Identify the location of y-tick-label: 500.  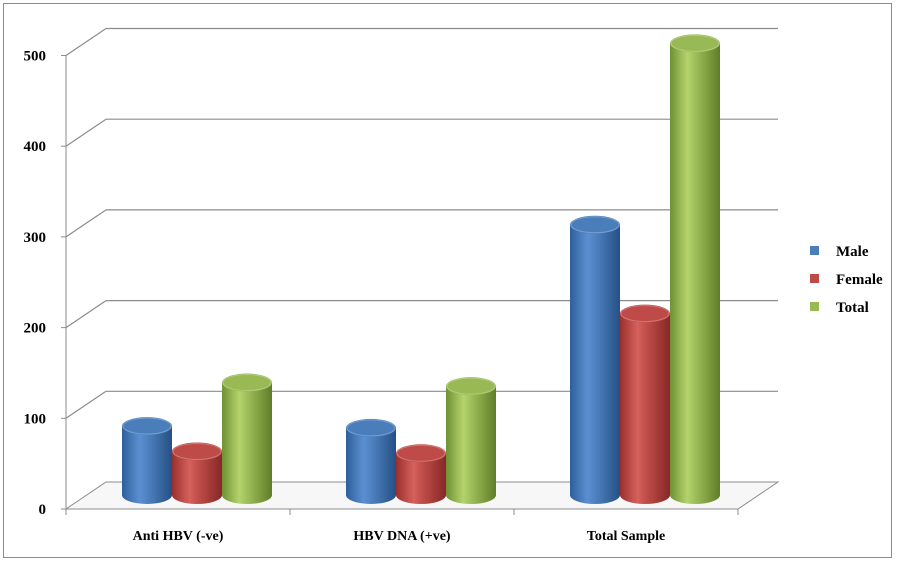
(35, 57).